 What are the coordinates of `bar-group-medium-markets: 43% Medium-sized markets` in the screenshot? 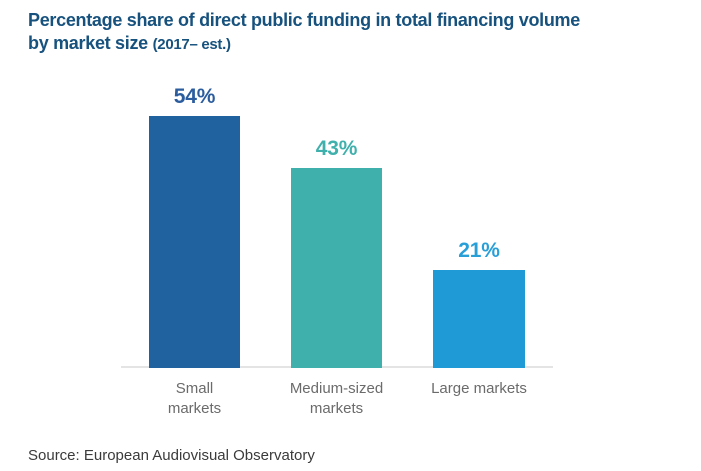 It's located at (336, 251).